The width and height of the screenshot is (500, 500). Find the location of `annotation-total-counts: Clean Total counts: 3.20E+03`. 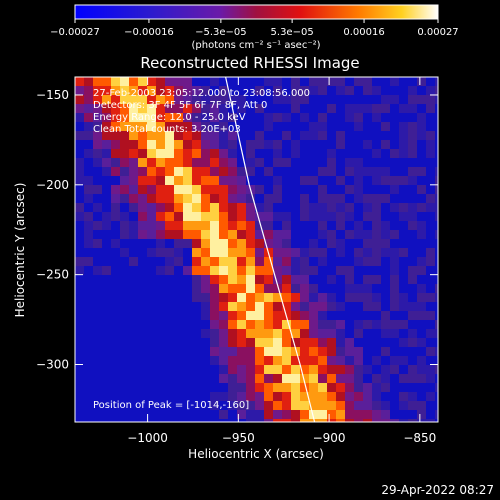

annotation-total-counts: Clean Total counts: 3.20E+03 is located at coordinates (167, 129).